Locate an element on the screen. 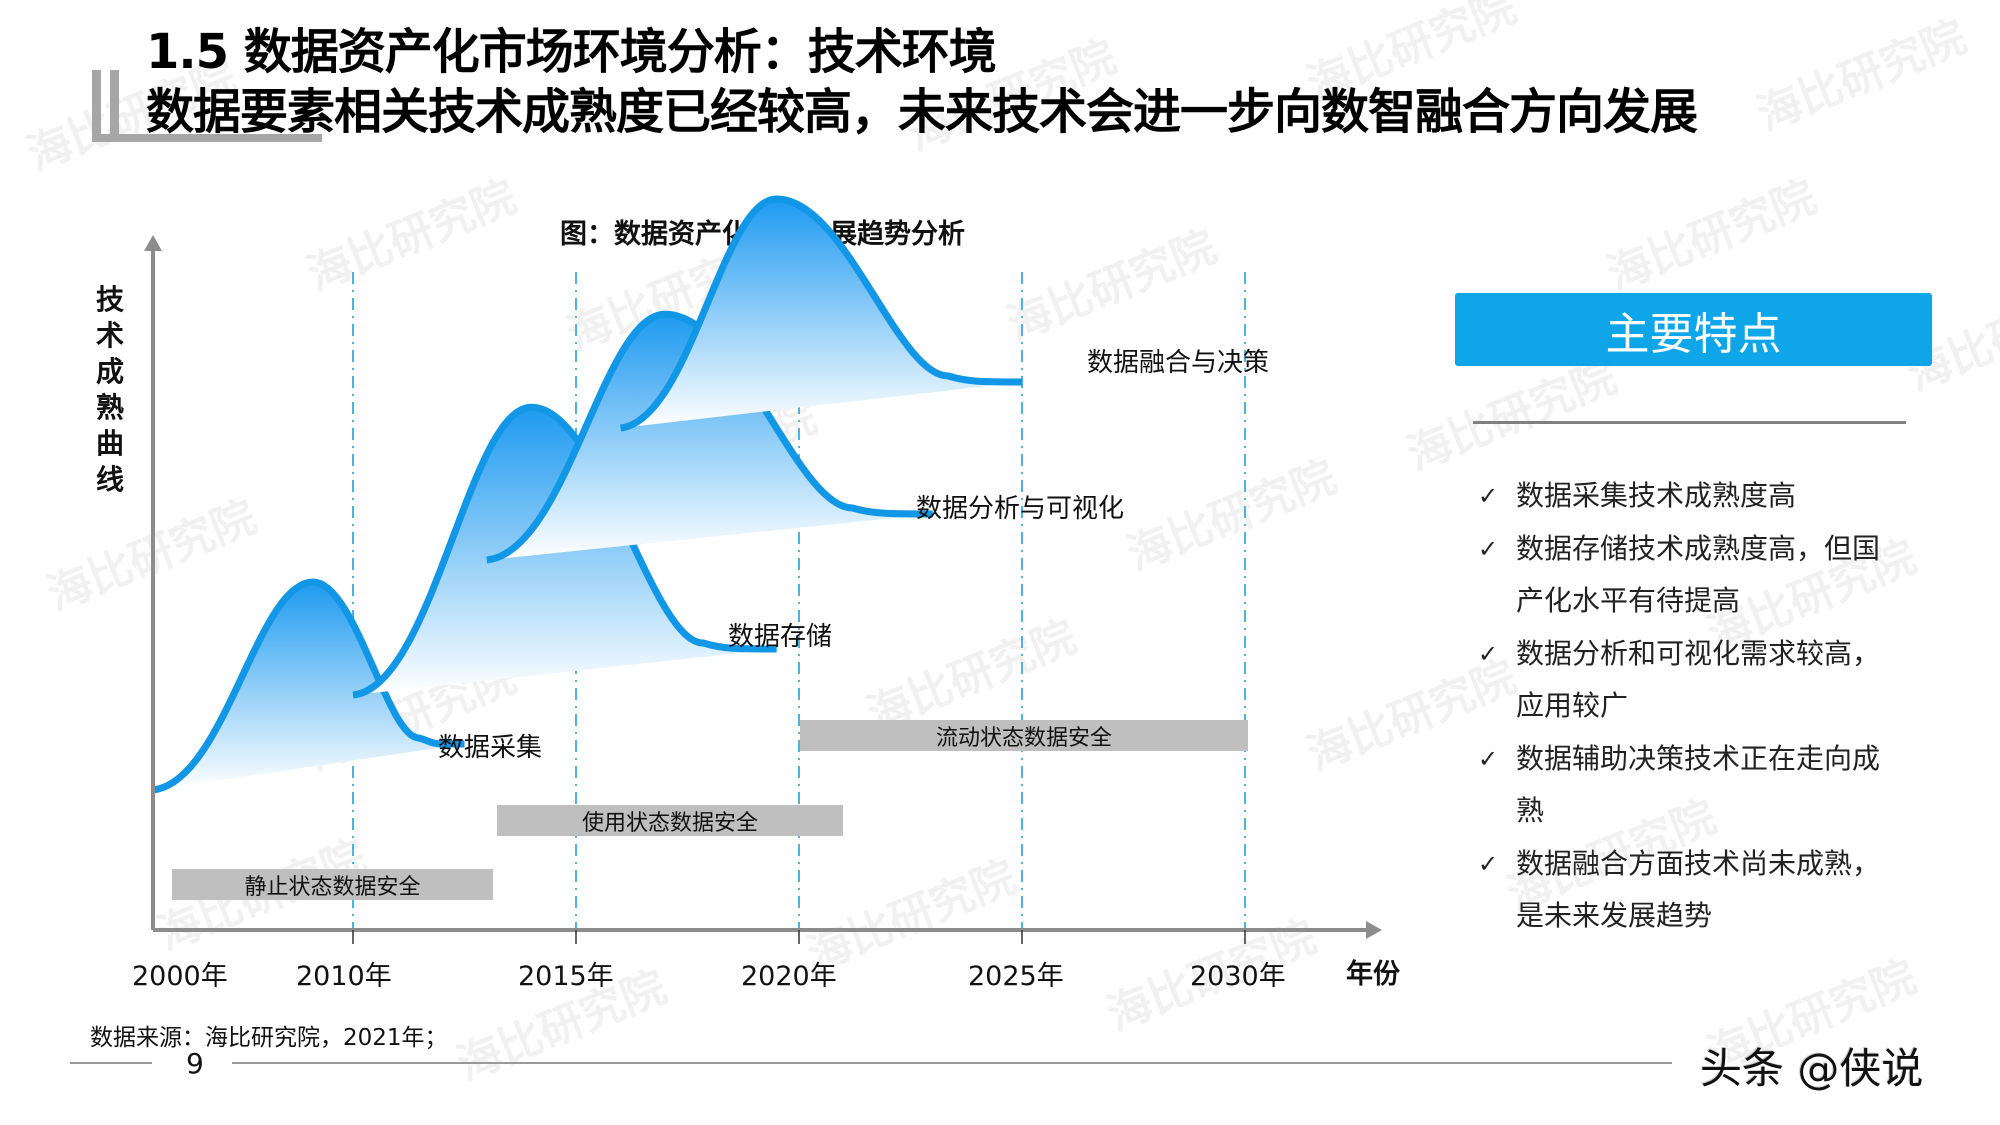 This screenshot has width=2000, height=1125. series-label: 数据存储 is located at coordinates (780, 637).